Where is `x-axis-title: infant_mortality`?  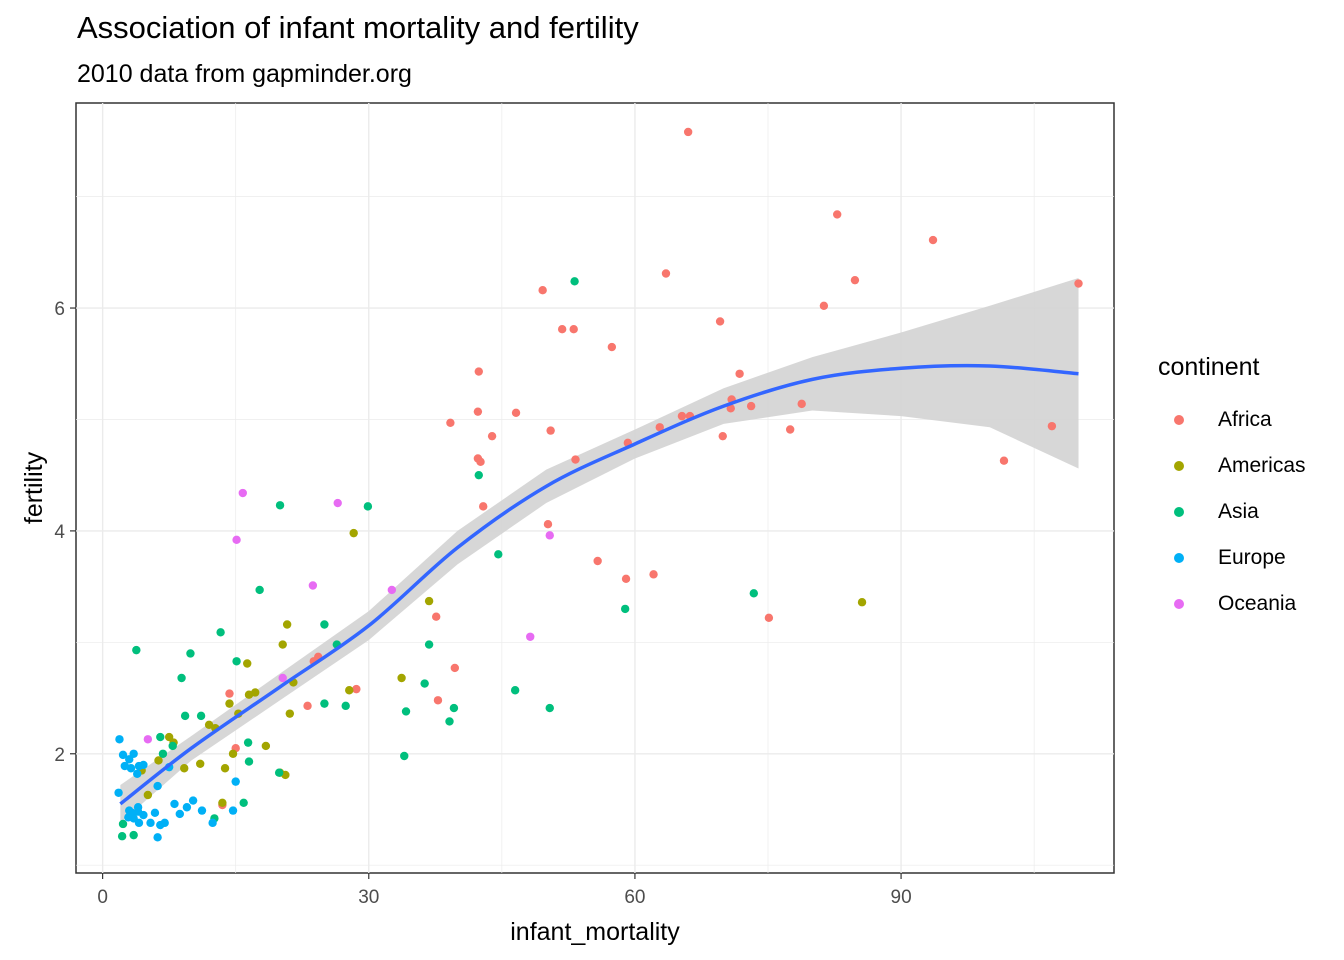 x-axis-title: infant_mortality is located at coordinates (595, 932).